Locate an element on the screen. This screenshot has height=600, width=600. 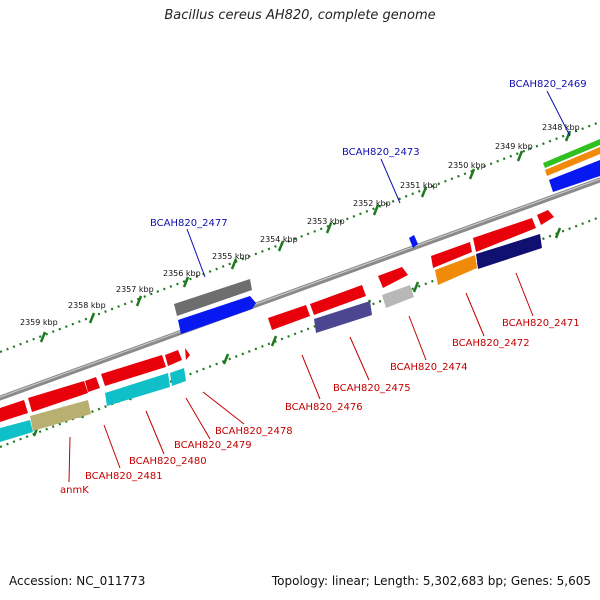
gene-2473-marker is located at coordinates (413, 241).